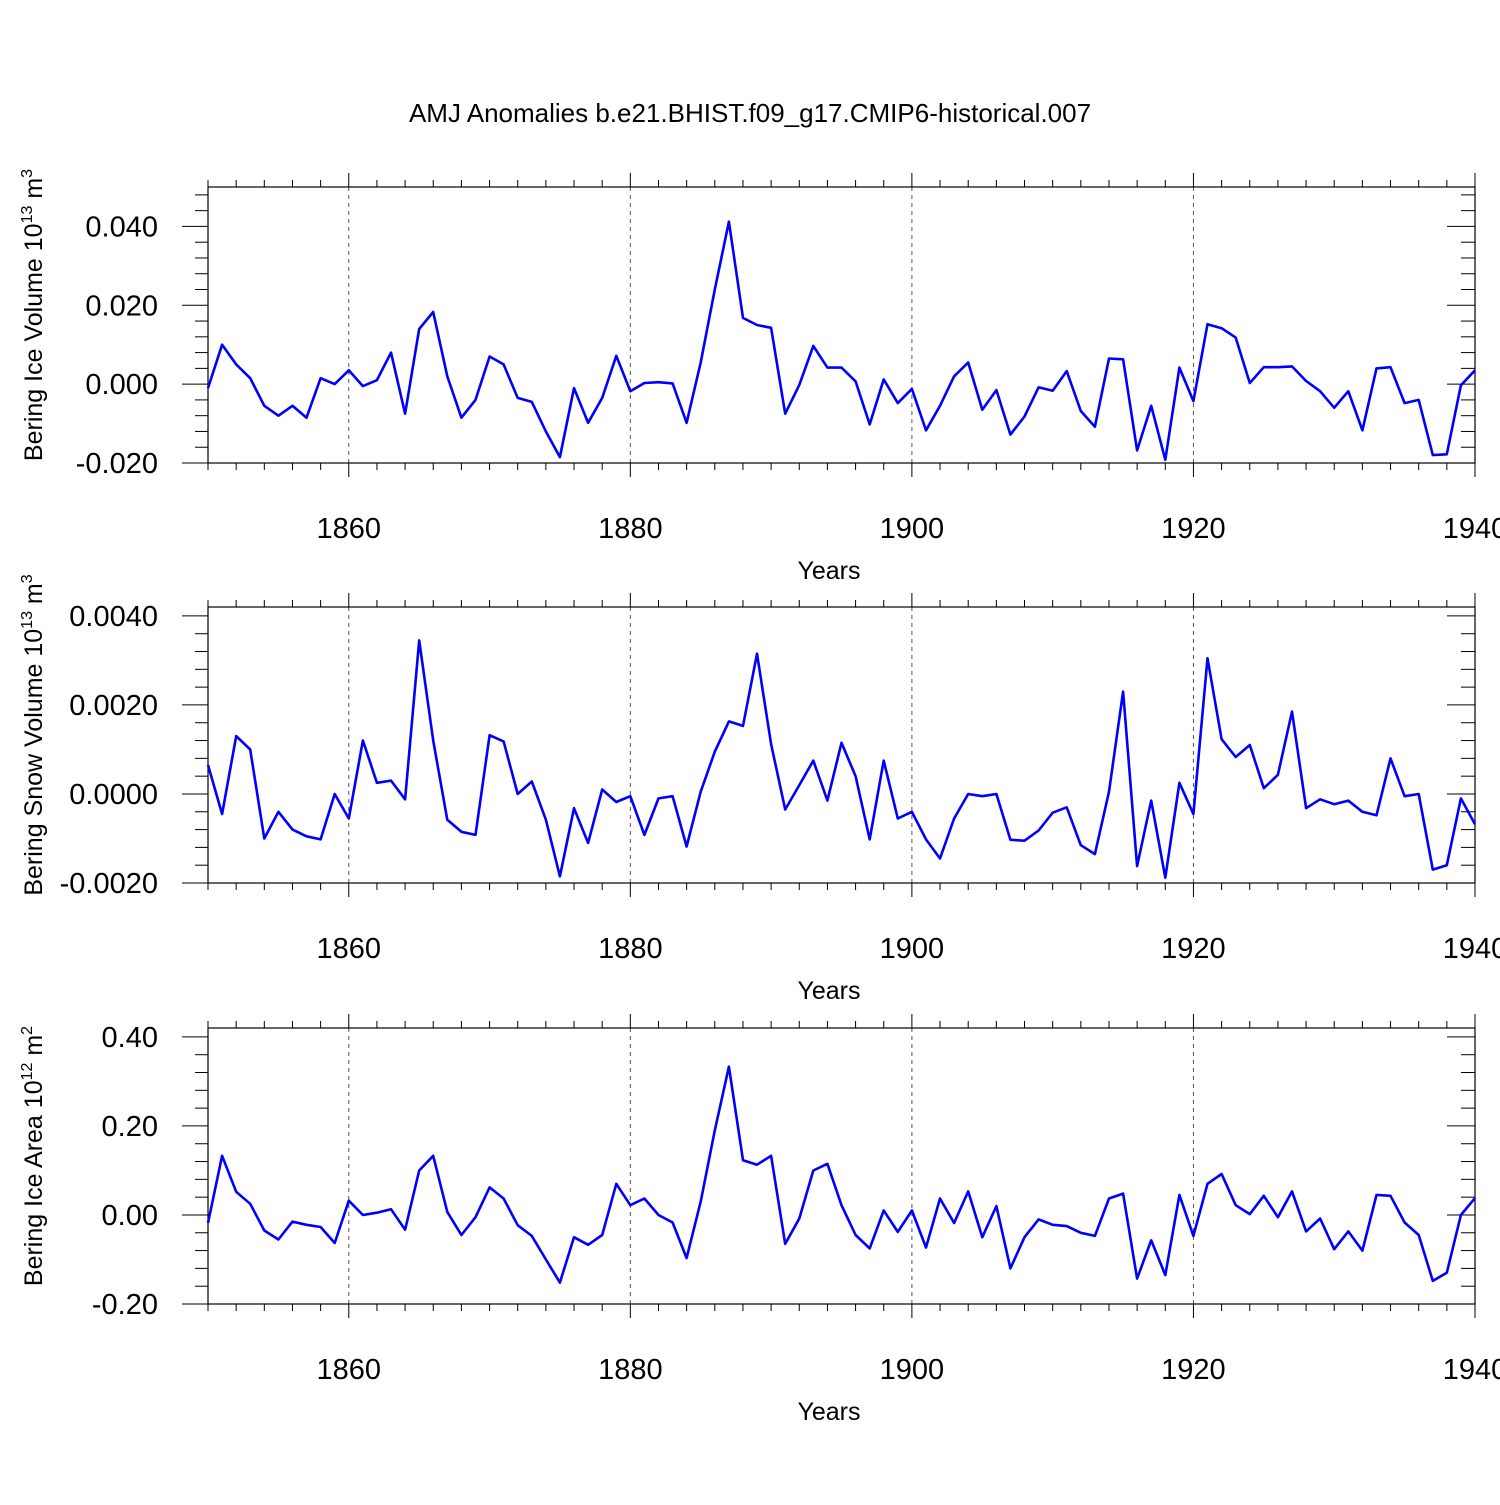 The width and height of the screenshot is (1500, 1505). I want to click on y-tick-label: 0.00, so click(130, 1216).